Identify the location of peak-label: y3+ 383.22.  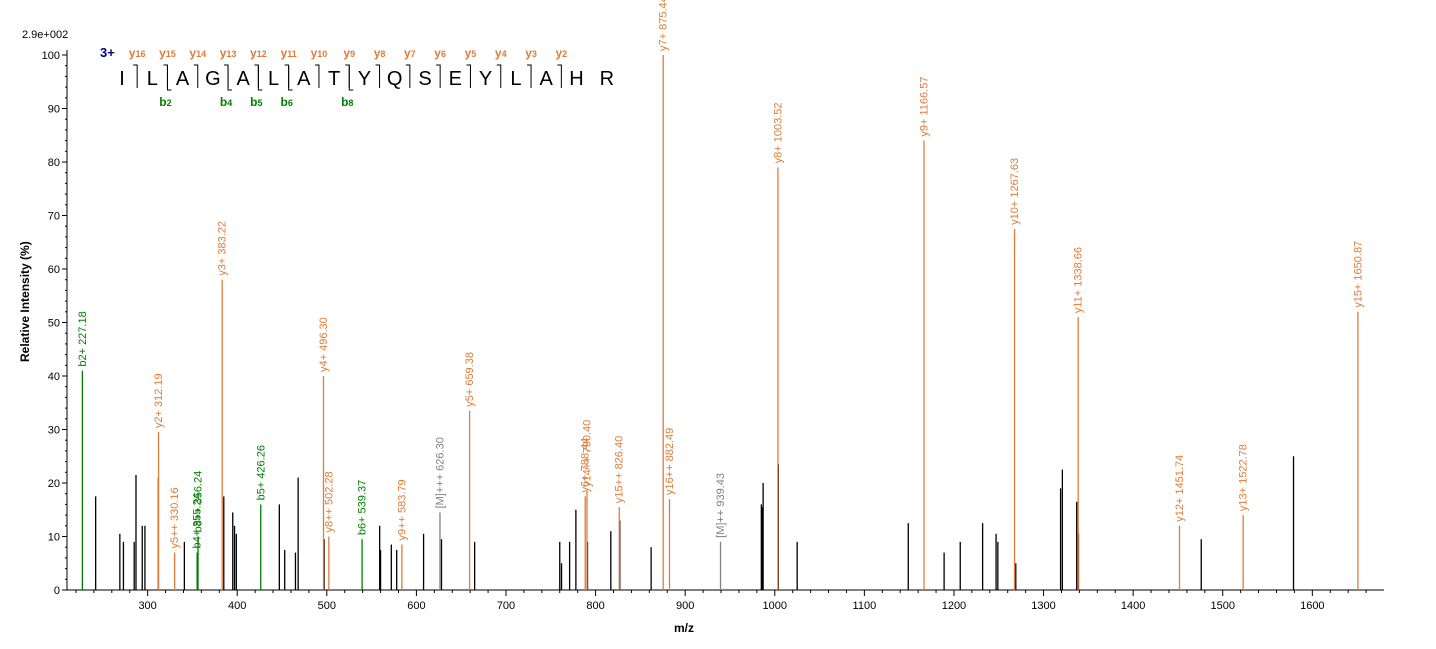
(223, 248).